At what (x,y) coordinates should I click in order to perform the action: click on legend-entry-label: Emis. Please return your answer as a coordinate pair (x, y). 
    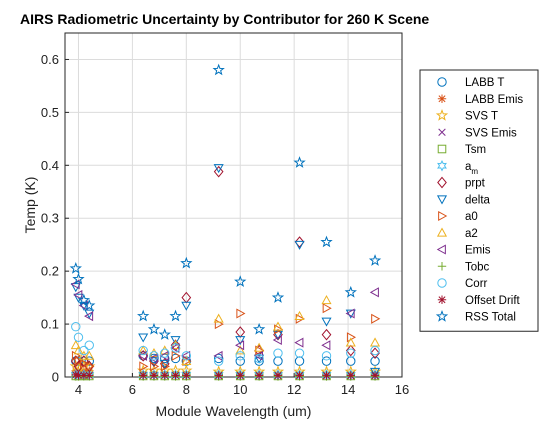
    Looking at the image, I should click on (478, 251).